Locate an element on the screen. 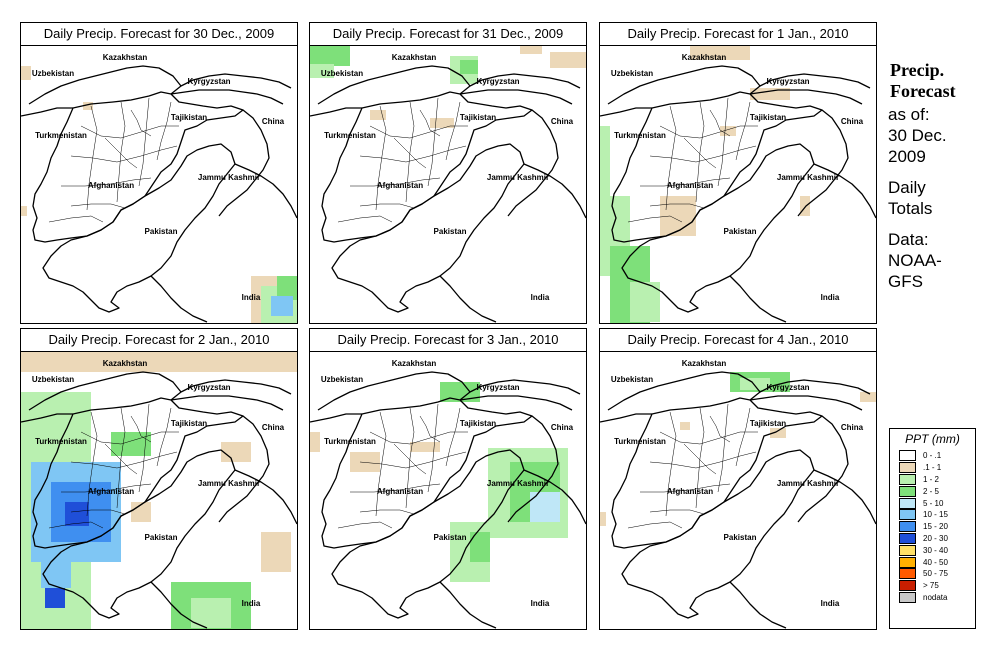  legend-item: 5 - 10 is located at coordinates (932, 503).